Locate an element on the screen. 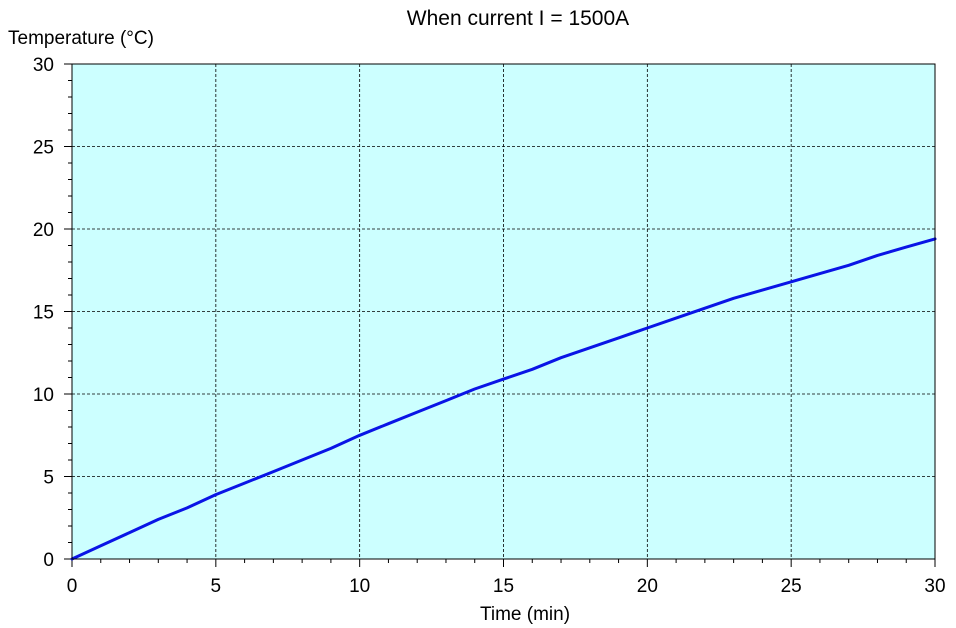 The image size is (956, 628). y-tick-labels: 0 5 10 15 20 25 30 is located at coordinates (43, 313).